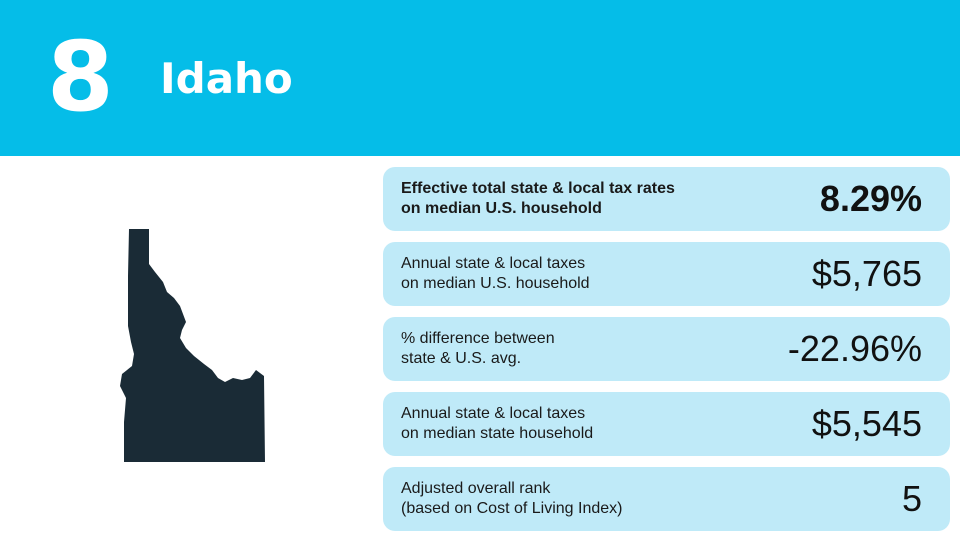 The width and height of the screenshot is (960, 540). What do you see at coordinates (194, 346) in the screenshot?
I see `idaho-map-icon` at bounding box center [194, 346].